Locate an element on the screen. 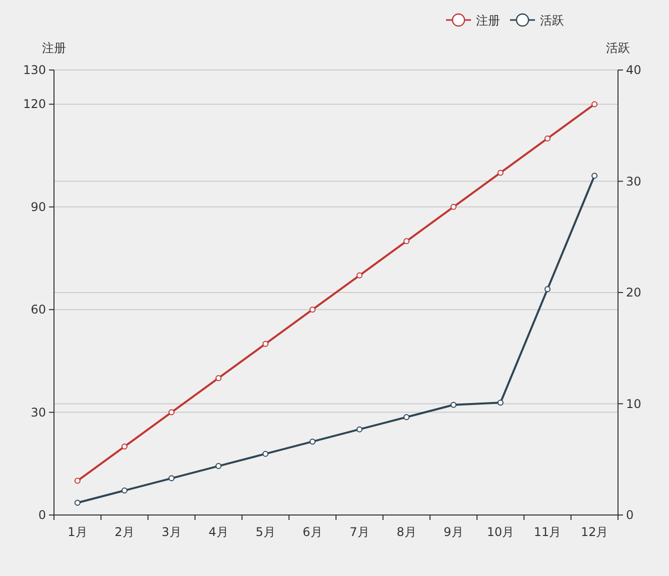 This screenshot has width=669, height=576. y2-tick-label: 40 is located at coordinates (634, 70).